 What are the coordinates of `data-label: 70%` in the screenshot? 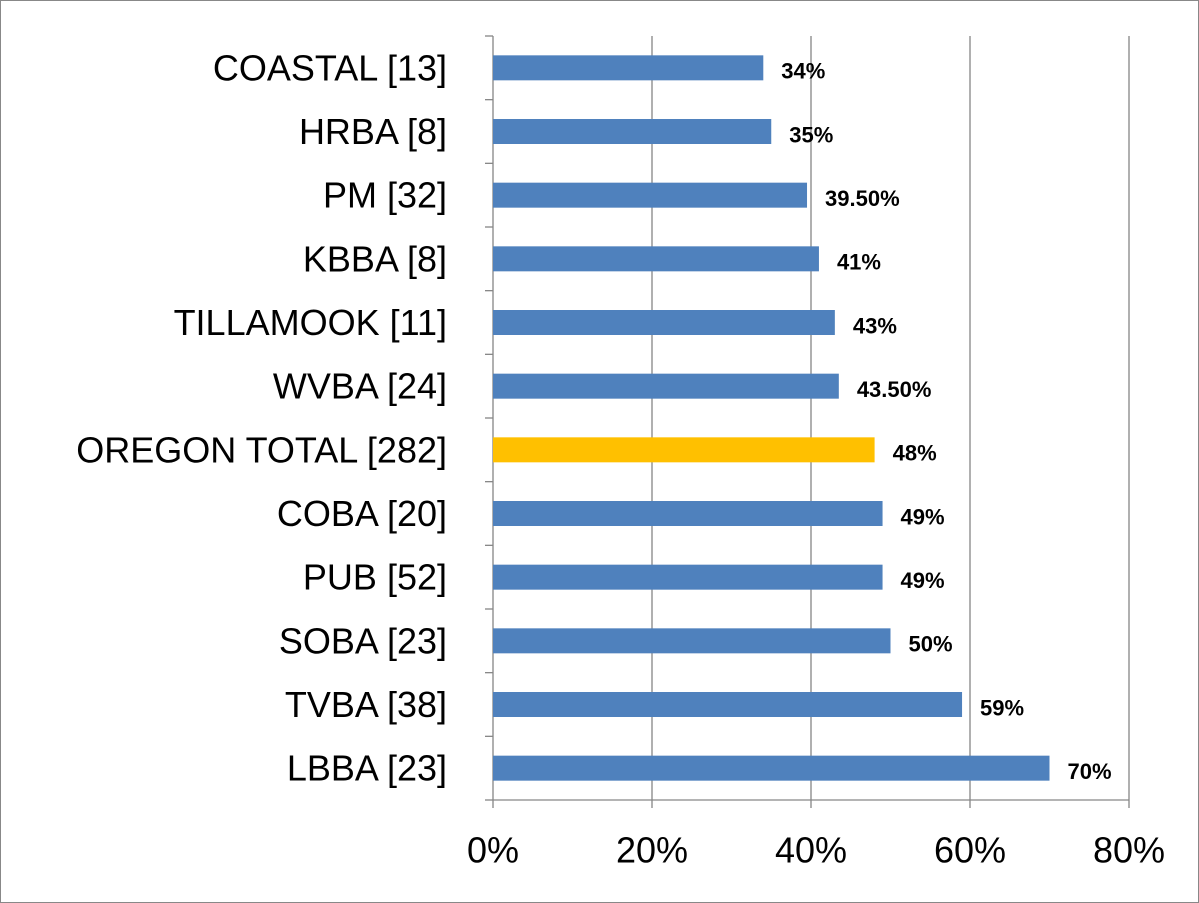 It's located at (1090, 771).